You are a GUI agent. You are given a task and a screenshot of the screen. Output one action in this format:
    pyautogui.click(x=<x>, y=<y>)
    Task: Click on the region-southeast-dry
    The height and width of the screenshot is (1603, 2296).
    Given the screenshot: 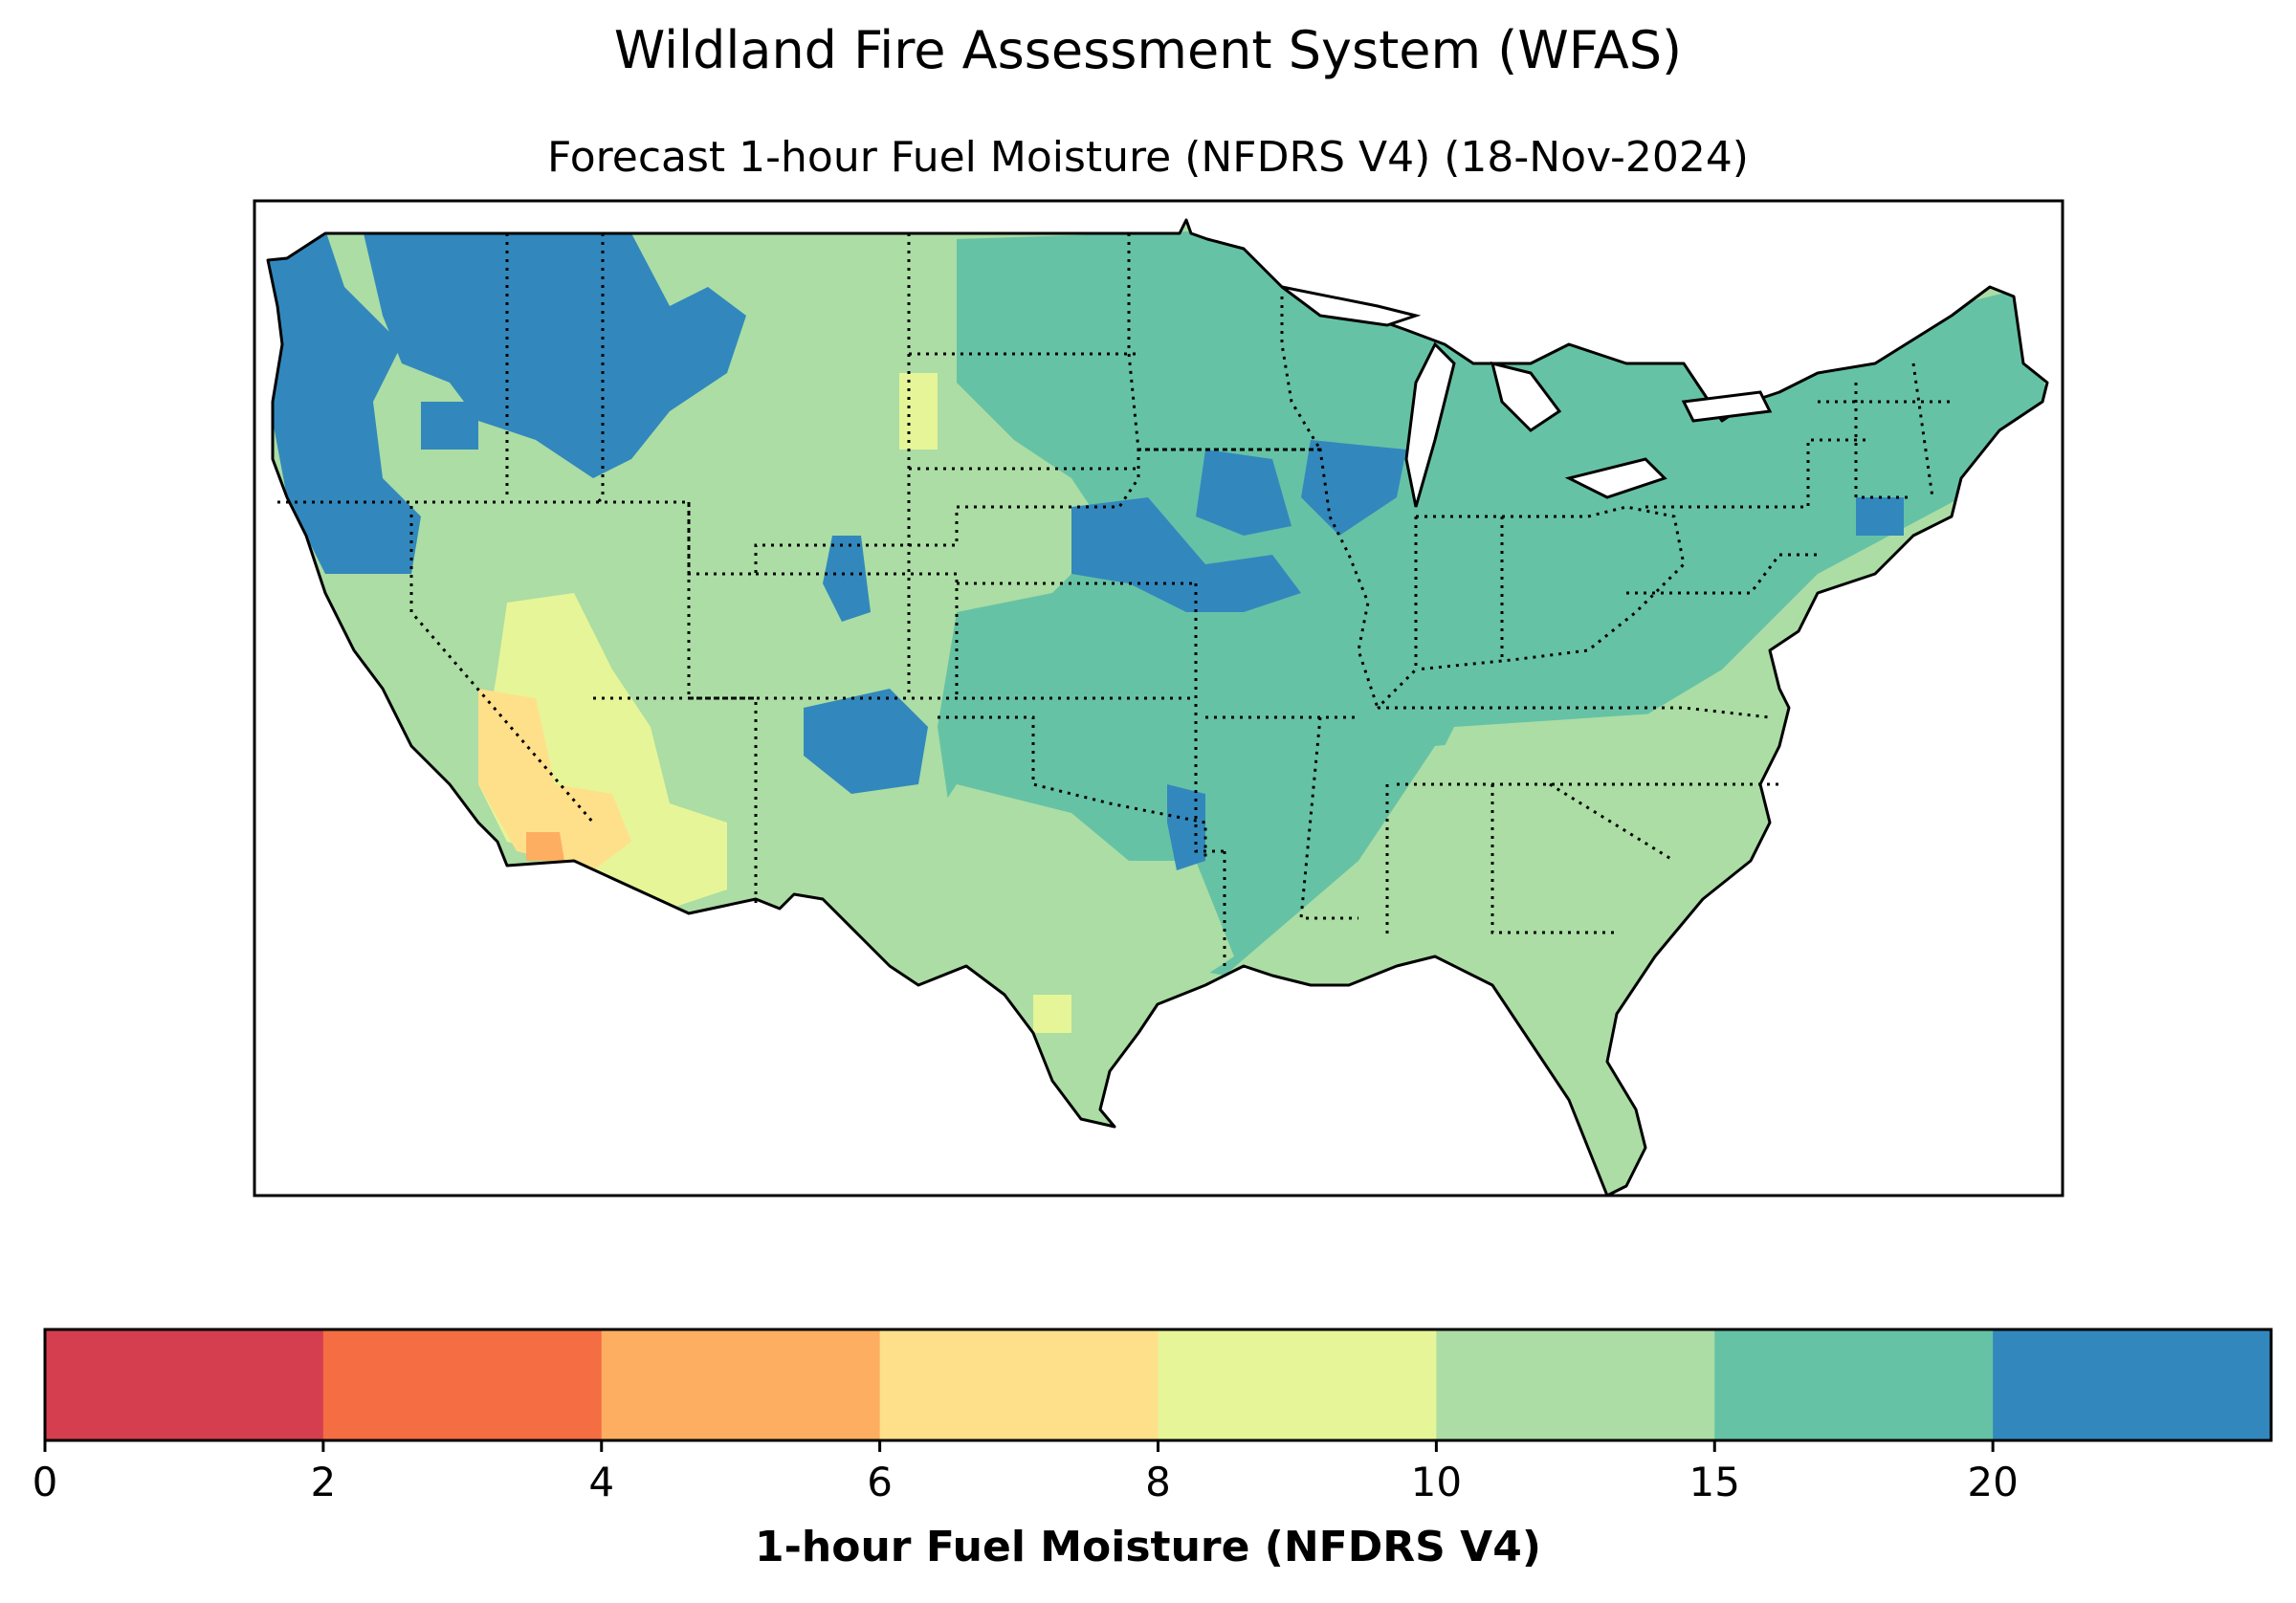 What is the action you would take?
    pyautogui.click(x=1550, y=928)
    